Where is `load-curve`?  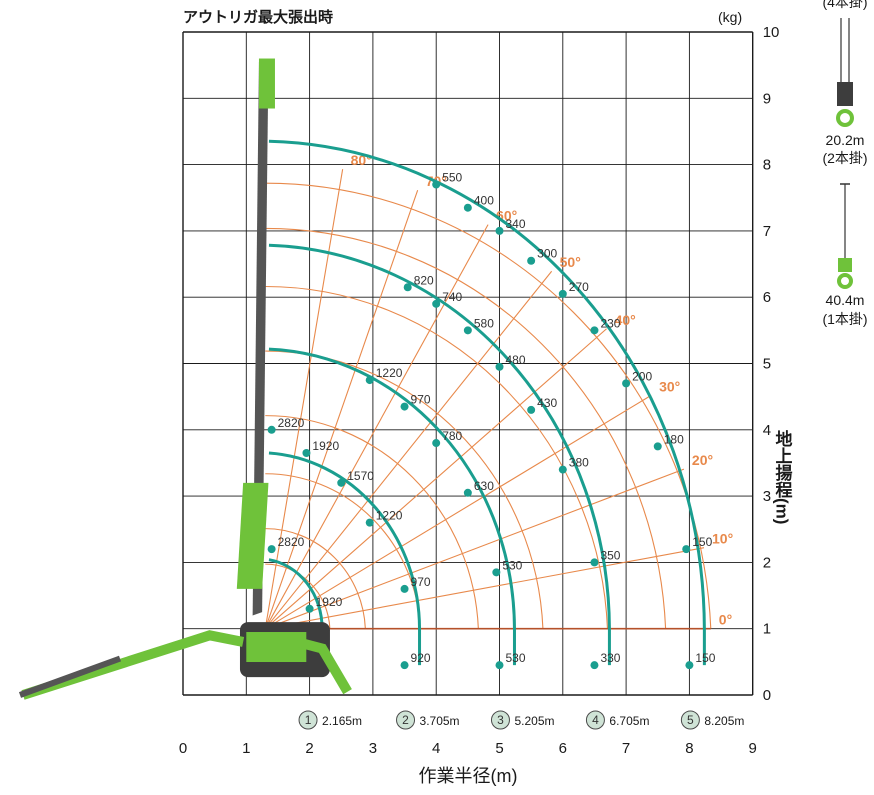 load-curve is located at coordinates (345, 558).